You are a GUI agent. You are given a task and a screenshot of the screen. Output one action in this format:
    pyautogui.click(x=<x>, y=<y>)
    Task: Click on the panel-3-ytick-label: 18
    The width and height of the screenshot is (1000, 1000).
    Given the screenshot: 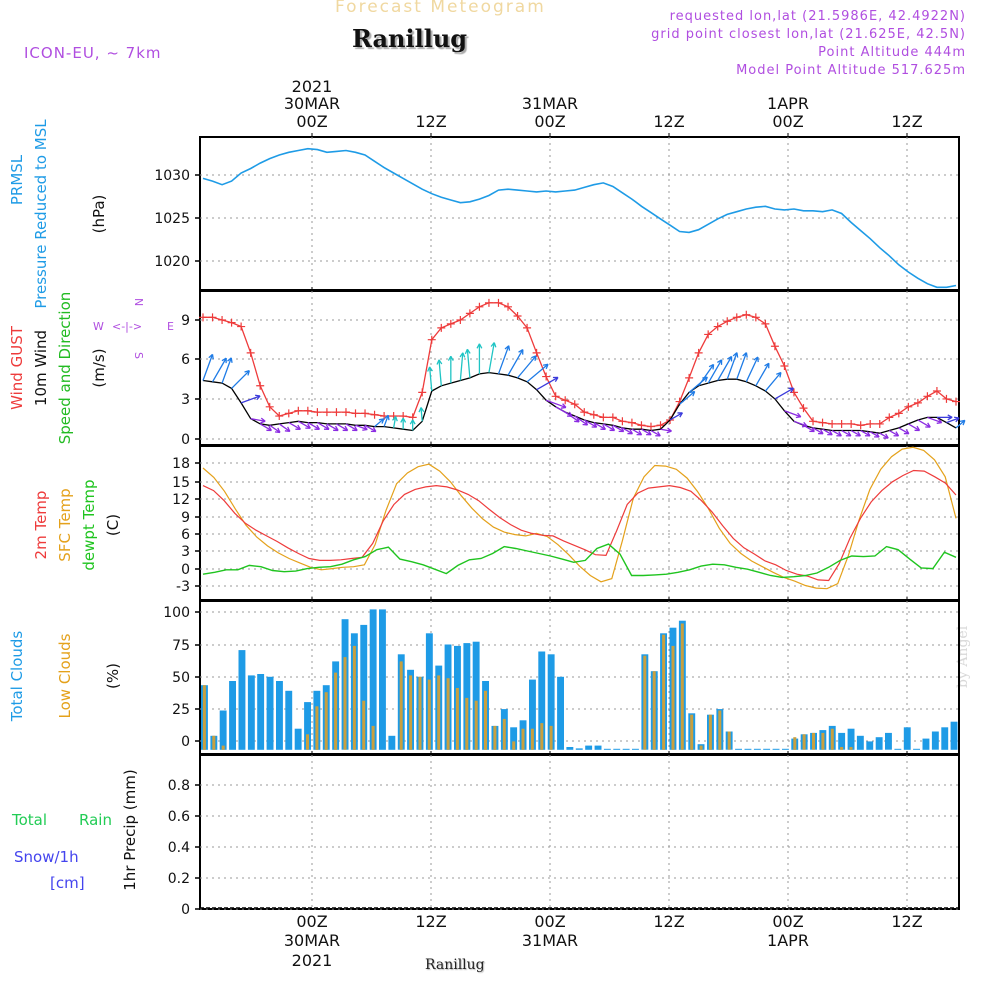 What is the action you would take?
    pyautogui.click(x=181, y=464)
    